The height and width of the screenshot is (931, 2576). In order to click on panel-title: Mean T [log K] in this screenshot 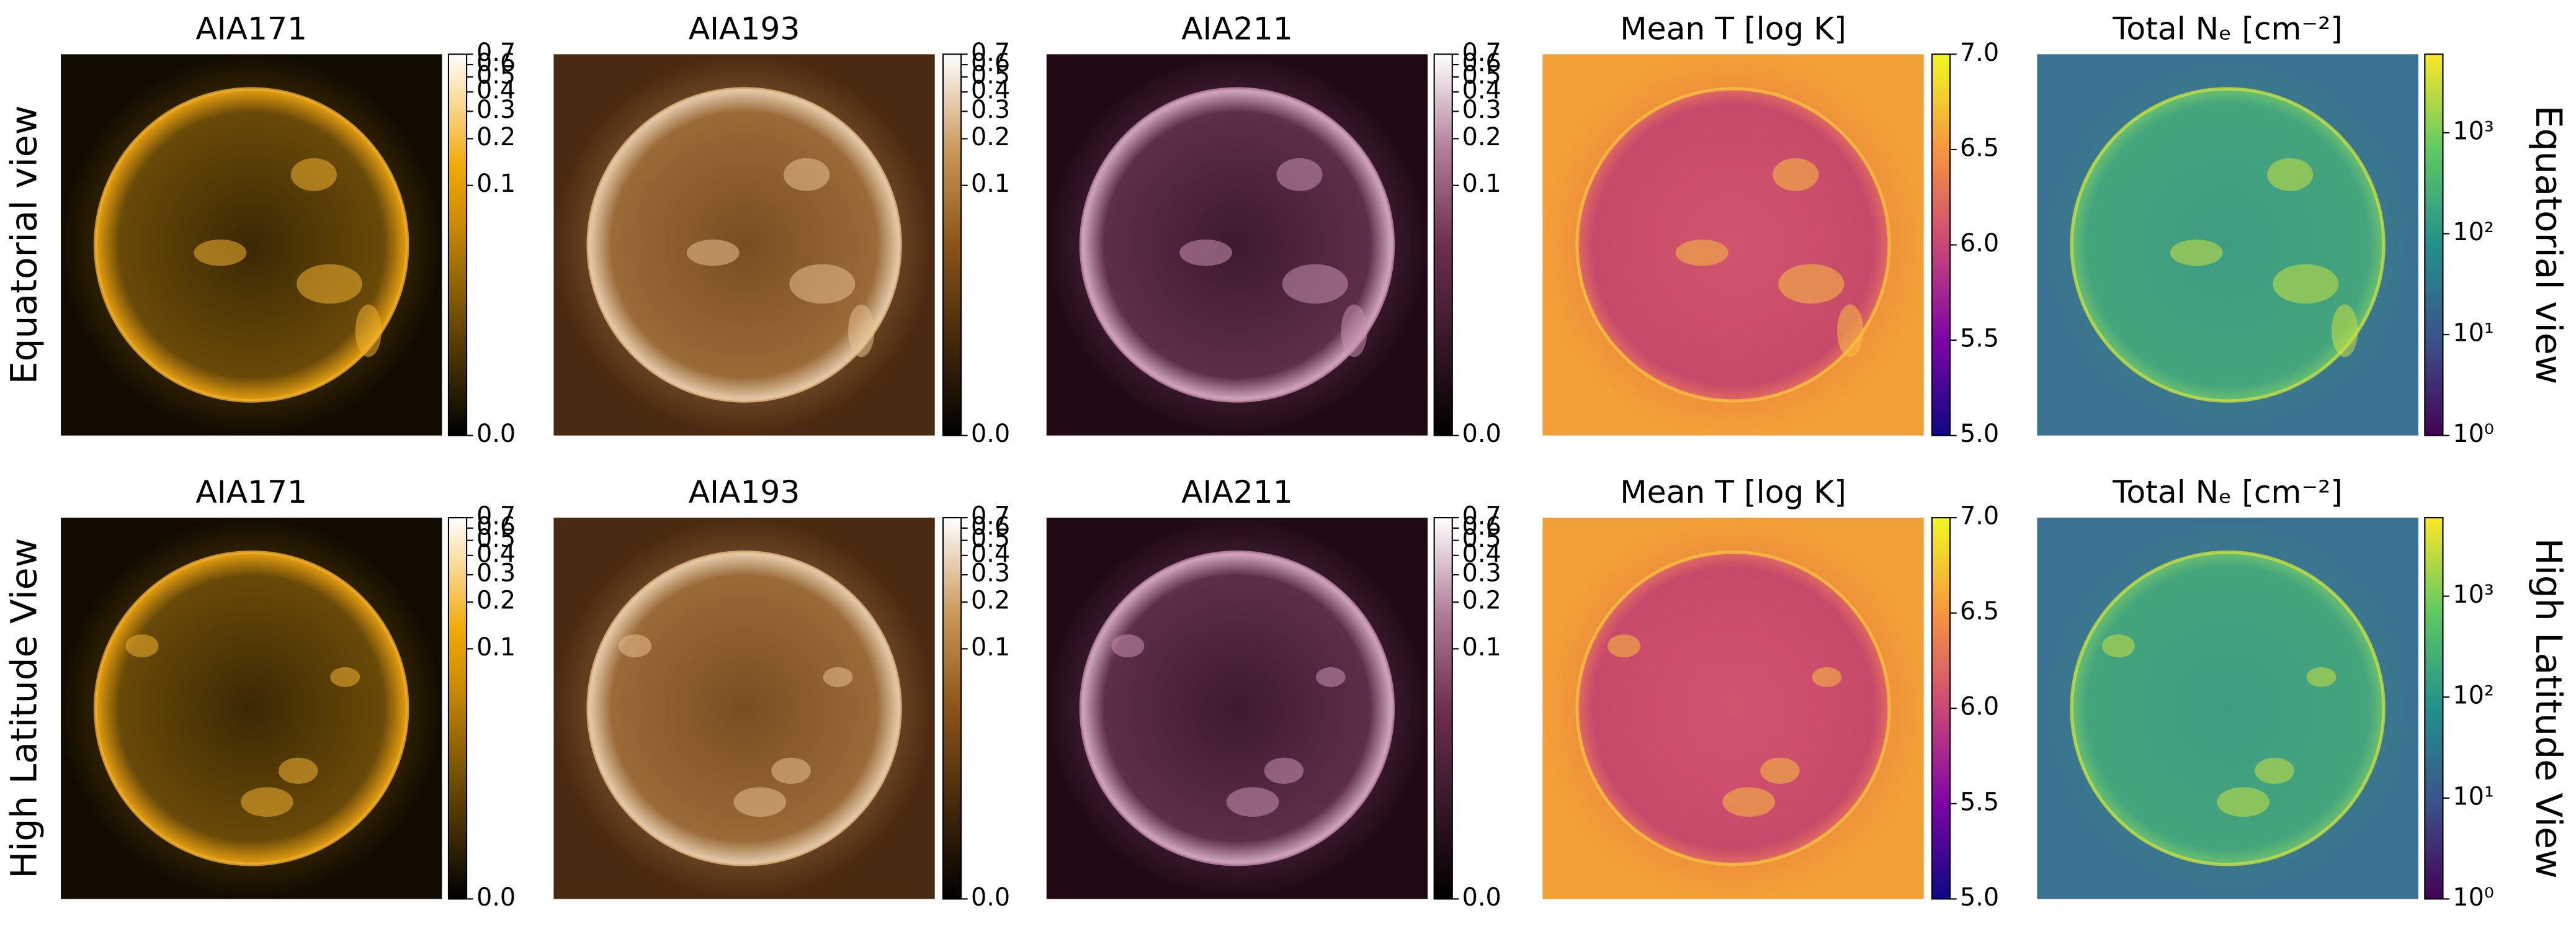, I will do `click(1733, 492)`.